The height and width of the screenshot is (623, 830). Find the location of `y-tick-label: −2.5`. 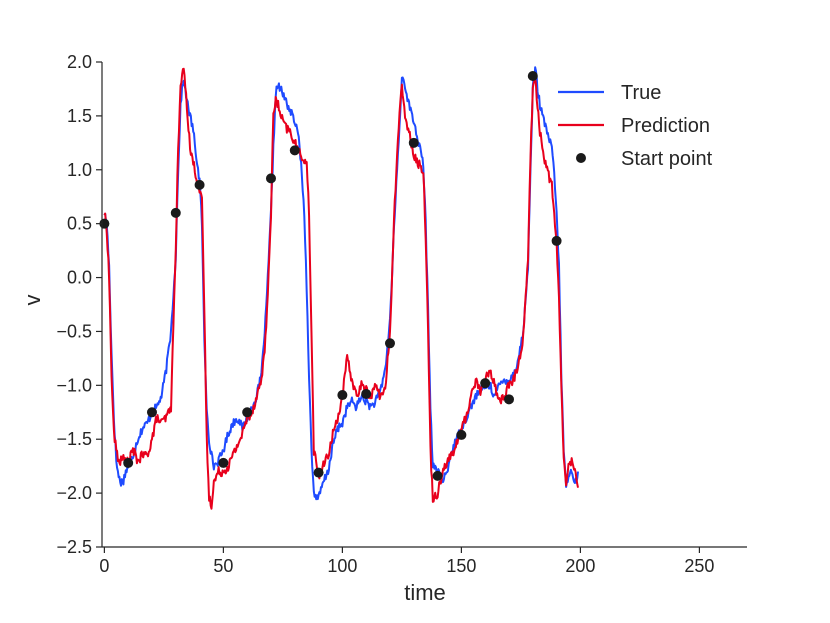

y-tick-label: −2.5 is located at coordinates (74, 547).